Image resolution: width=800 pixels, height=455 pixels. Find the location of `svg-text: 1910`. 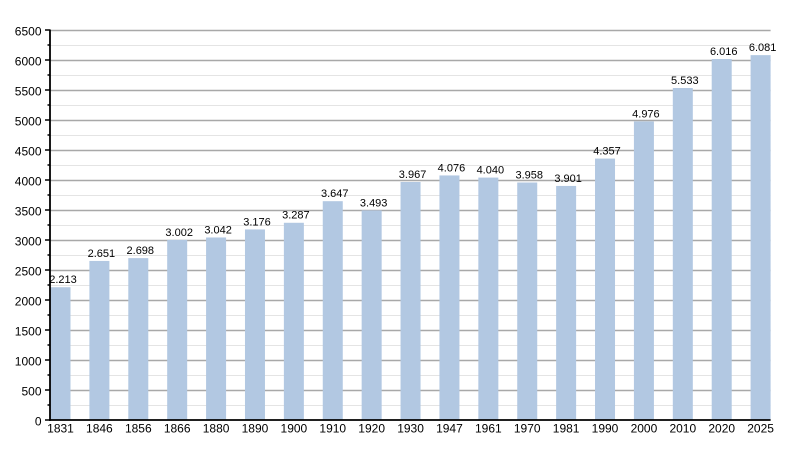

svg-text: 1910 is located at coordinates (332, 429).